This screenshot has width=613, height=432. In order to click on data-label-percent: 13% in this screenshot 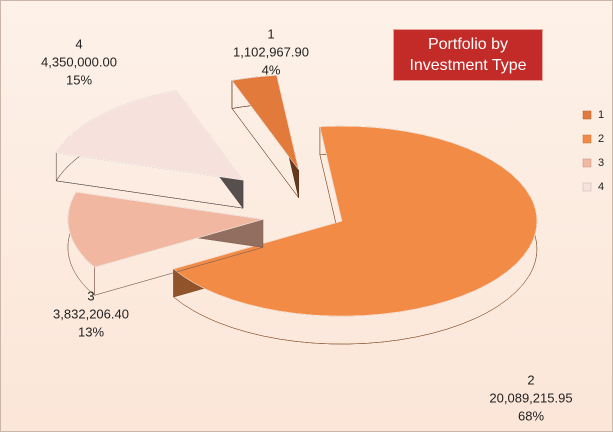, I will do `click(91, 331)`.